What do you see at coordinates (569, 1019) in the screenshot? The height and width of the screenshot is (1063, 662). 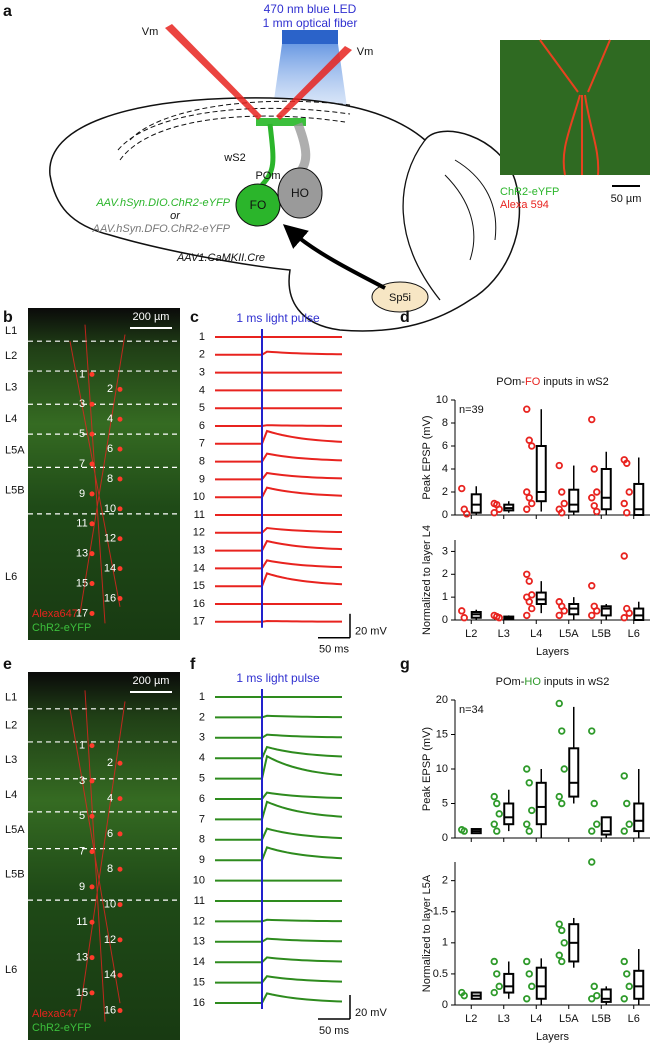 I see `x-tick-label: L5A` at bounding box center [569, 1019].